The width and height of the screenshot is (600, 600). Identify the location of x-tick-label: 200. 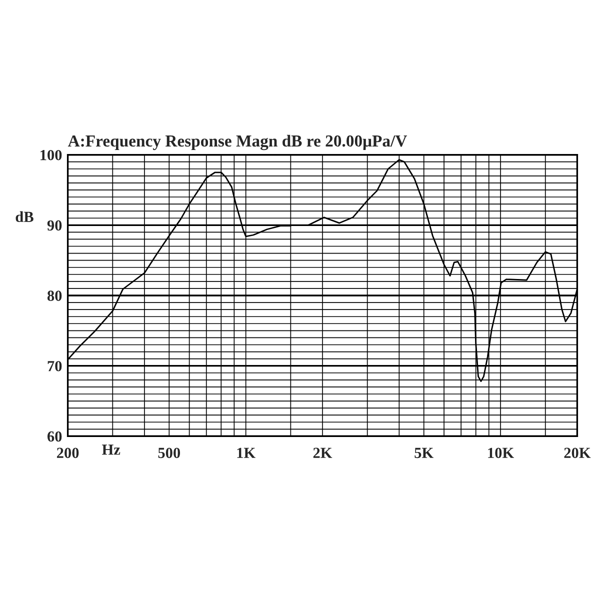
(67, 453).